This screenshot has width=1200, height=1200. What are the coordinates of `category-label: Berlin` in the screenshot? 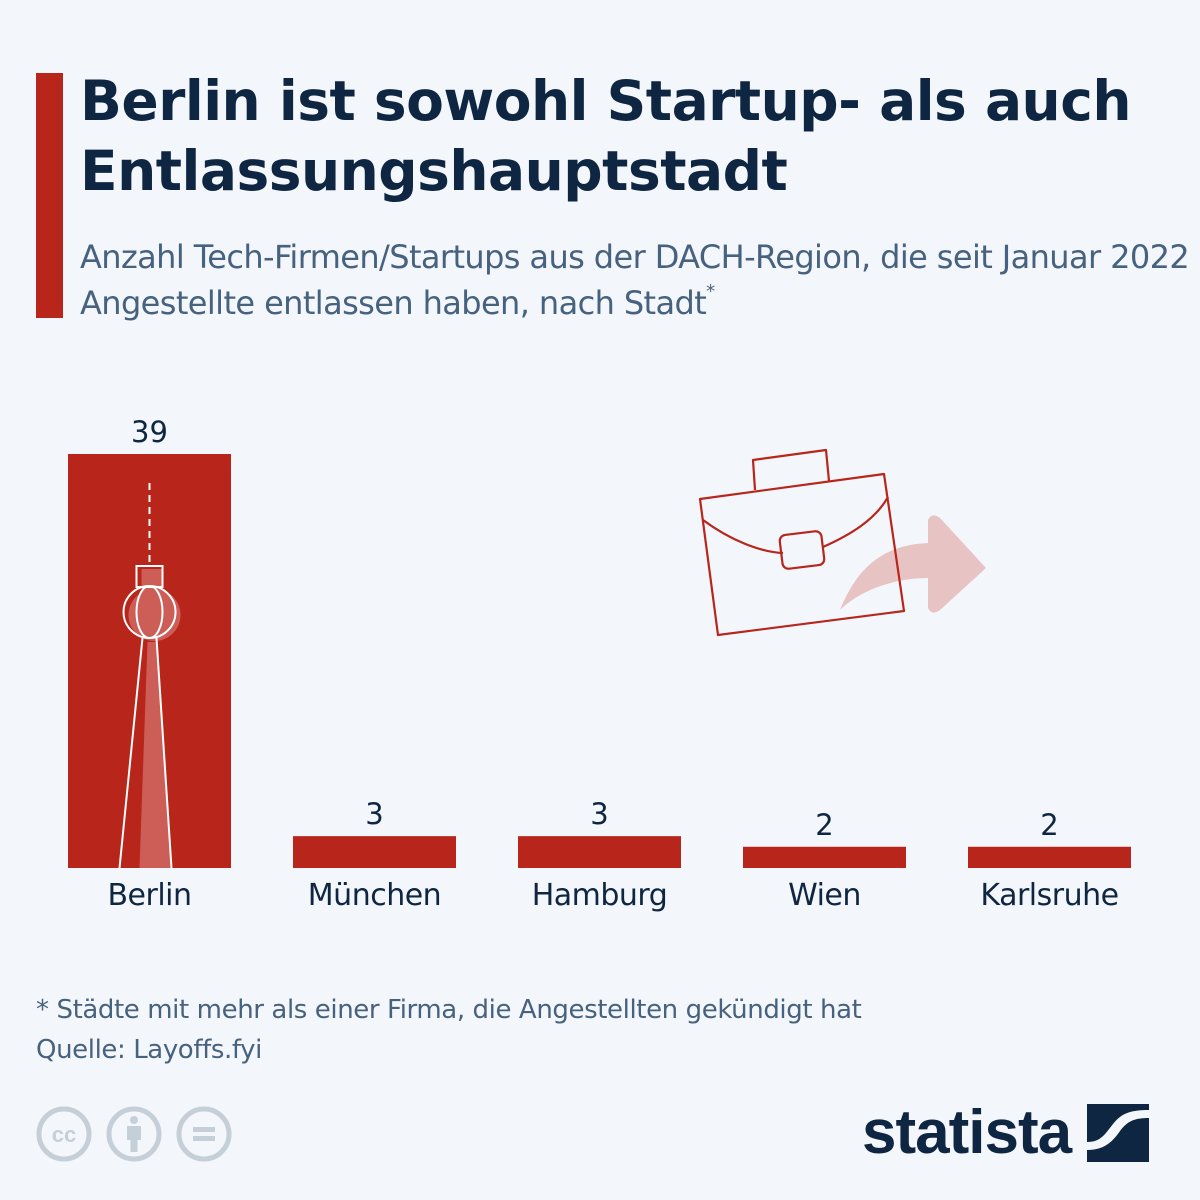 It's located at (149, 895).